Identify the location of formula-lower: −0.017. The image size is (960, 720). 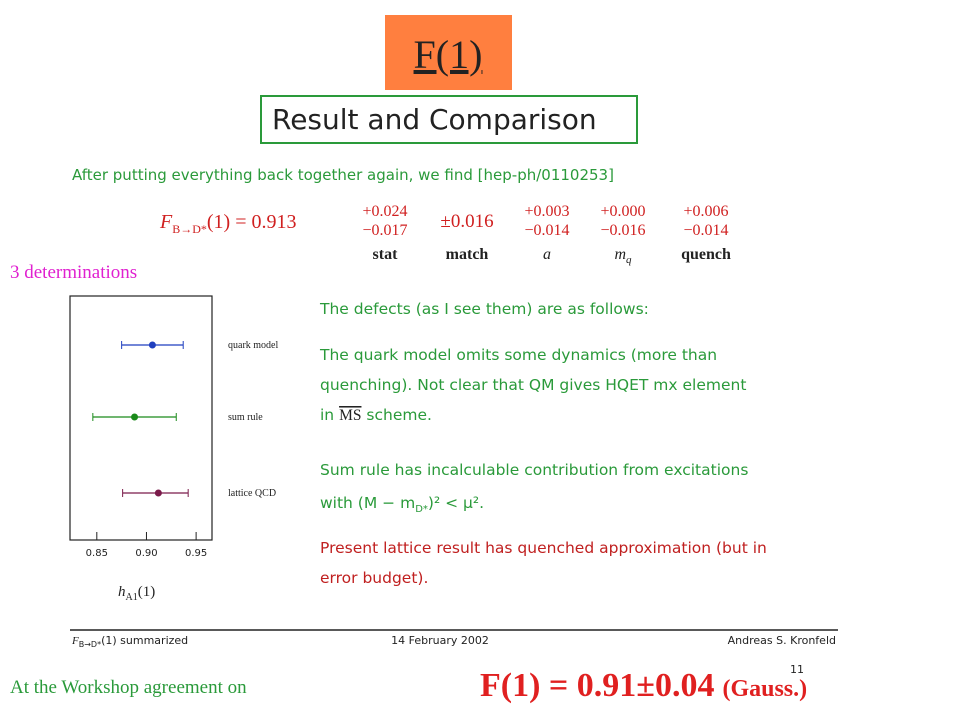
(384, 230).